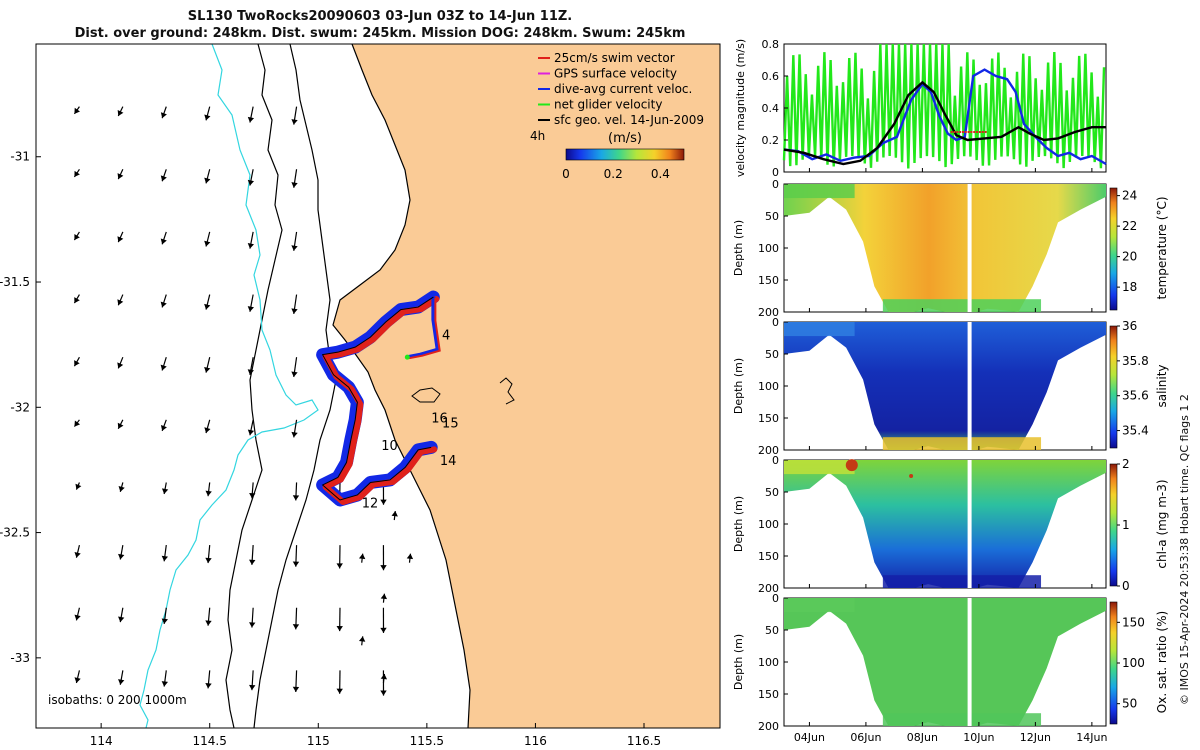 Image resolution: width=1200 pixels, height=750 pixels. I want to click on colorbar-tick-label: 50, so click(1129, 704).